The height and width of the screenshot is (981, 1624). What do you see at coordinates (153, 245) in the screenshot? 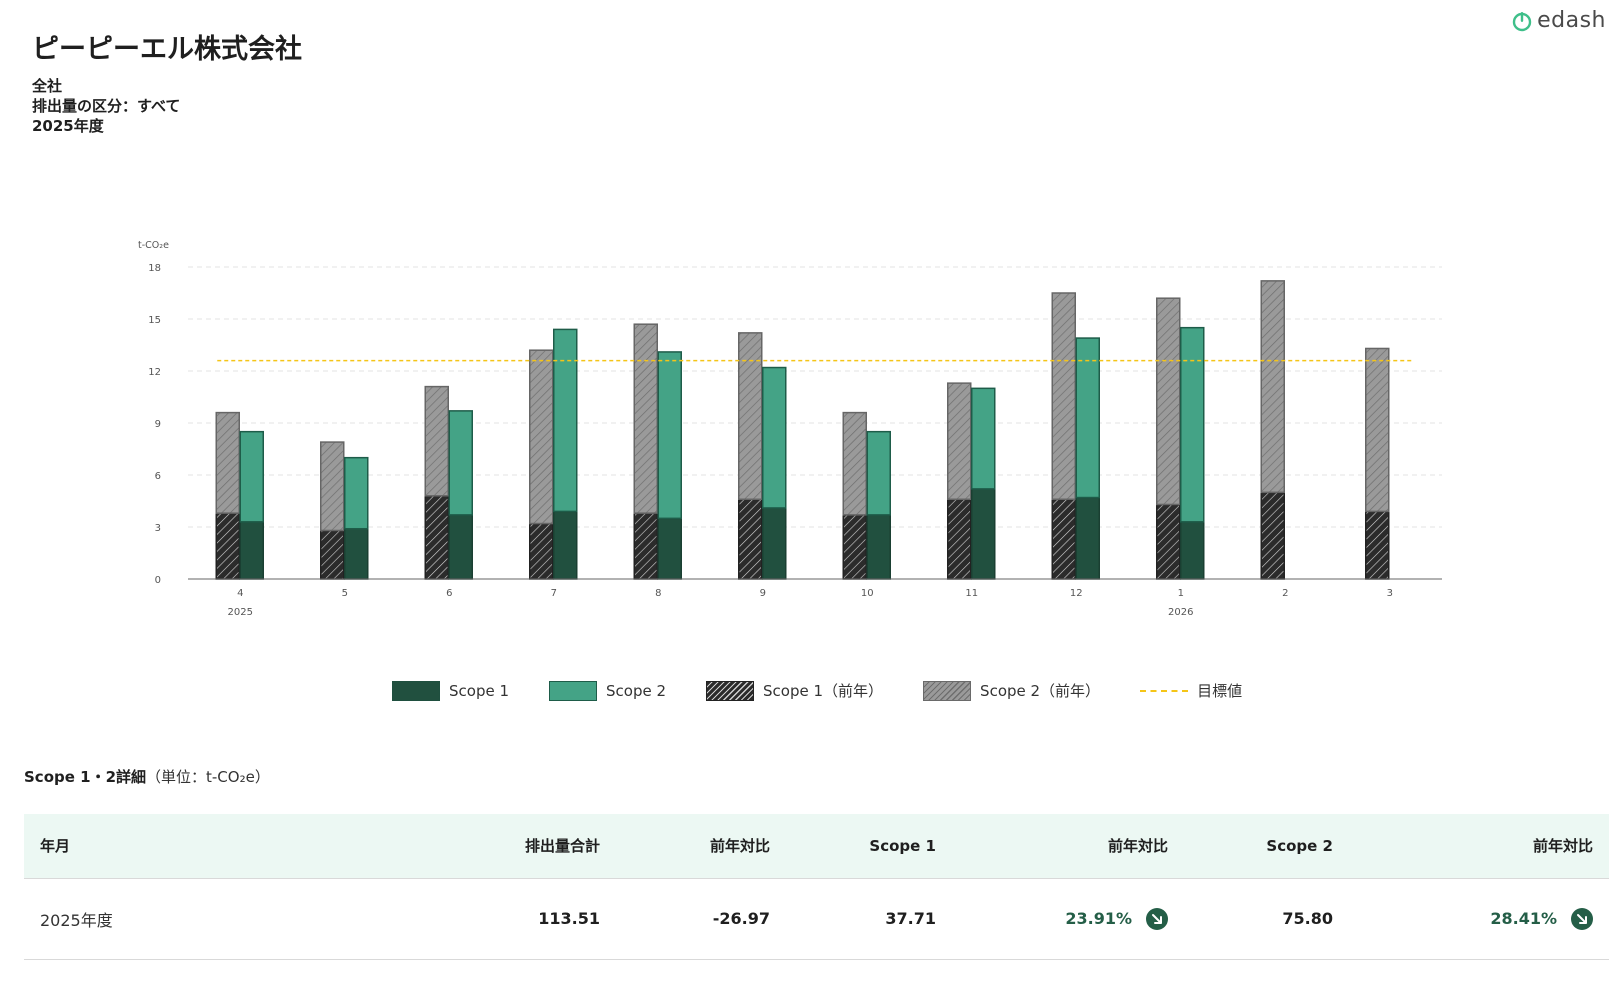
I see `y-axis-unit: t-CO₂e` at bounding box center [153, 245].